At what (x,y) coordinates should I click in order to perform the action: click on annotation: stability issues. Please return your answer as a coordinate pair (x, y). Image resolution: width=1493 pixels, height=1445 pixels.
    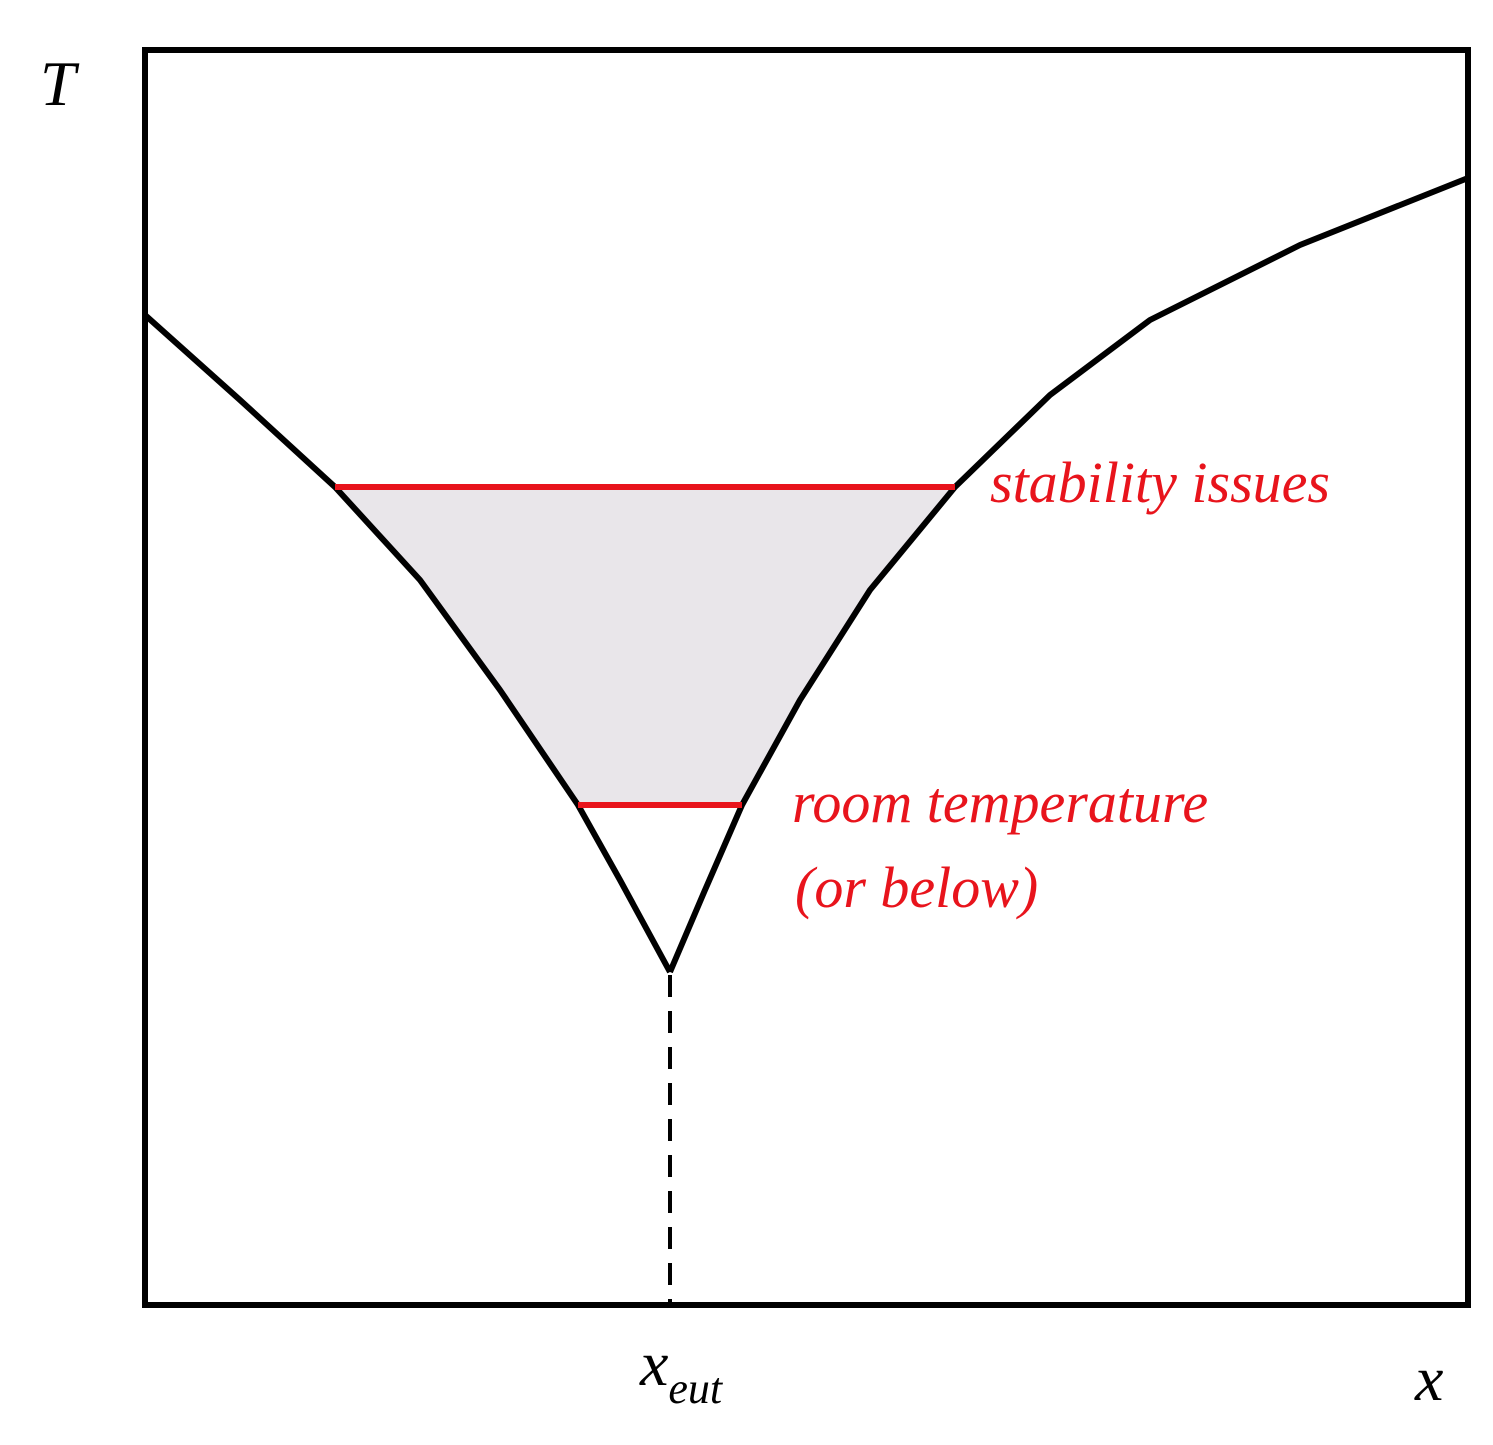
    Looking at the image, I should click on (1160, 482).